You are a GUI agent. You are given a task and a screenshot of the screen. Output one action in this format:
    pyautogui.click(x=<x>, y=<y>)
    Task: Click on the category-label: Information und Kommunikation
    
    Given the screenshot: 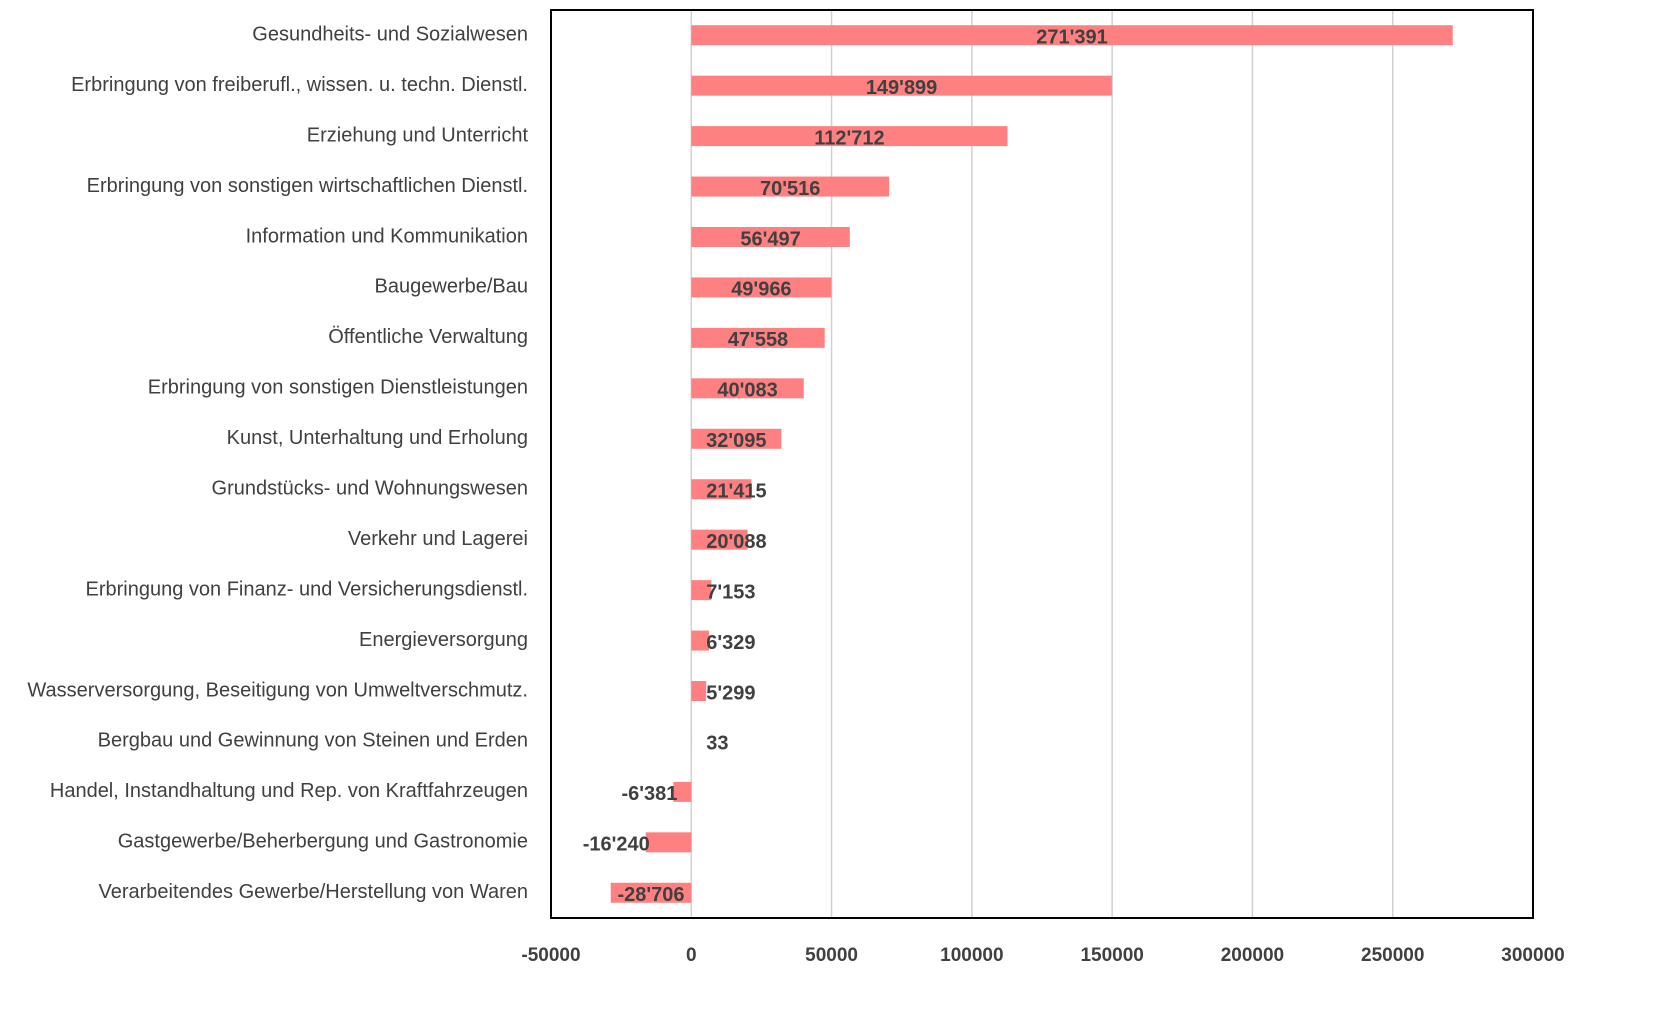 What is the action you would take?
    pyautogui.click(x=387, y=236)
    